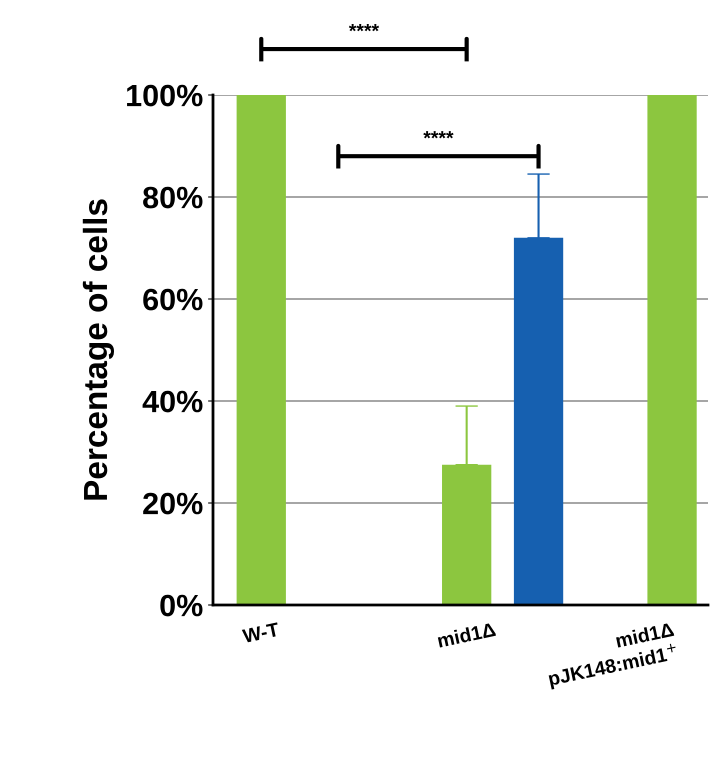  Describe the element at coordinates (172, 401) in the screenshot. I see `y-tick-label: 40%` at that location.